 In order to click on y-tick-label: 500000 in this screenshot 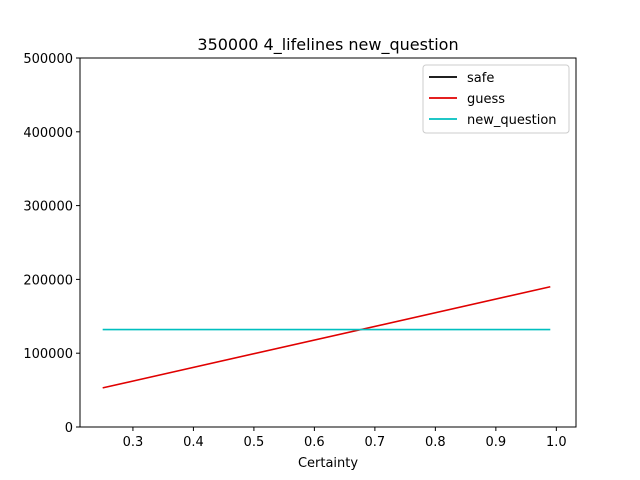, I will do `click(48, 59)`.